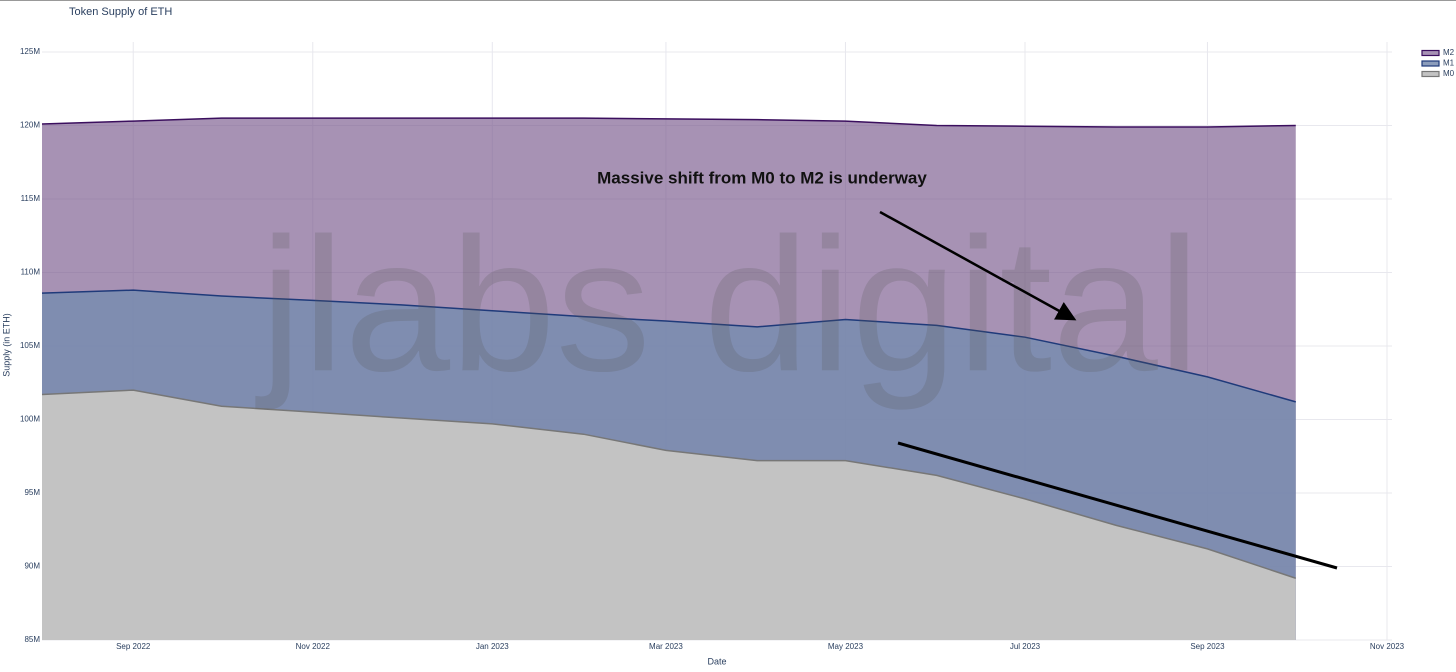 This screenshot has width=1456, height=672. Describe the element at coordinates (30, 419) in the screenshot. I see `y-tick-label: 100M` at that location.